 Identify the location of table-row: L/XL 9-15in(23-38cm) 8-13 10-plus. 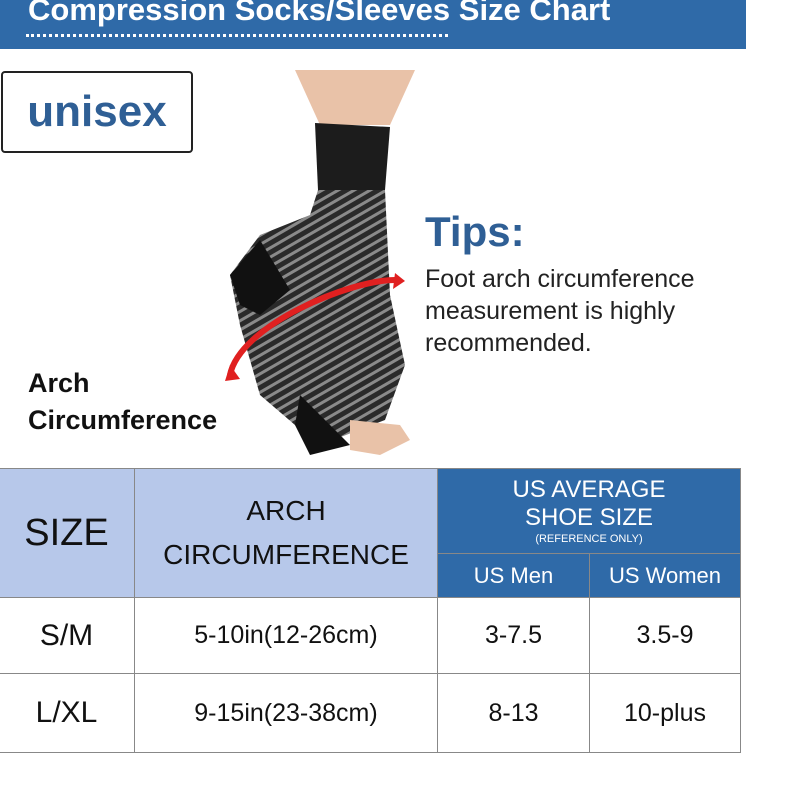
(370, 713).